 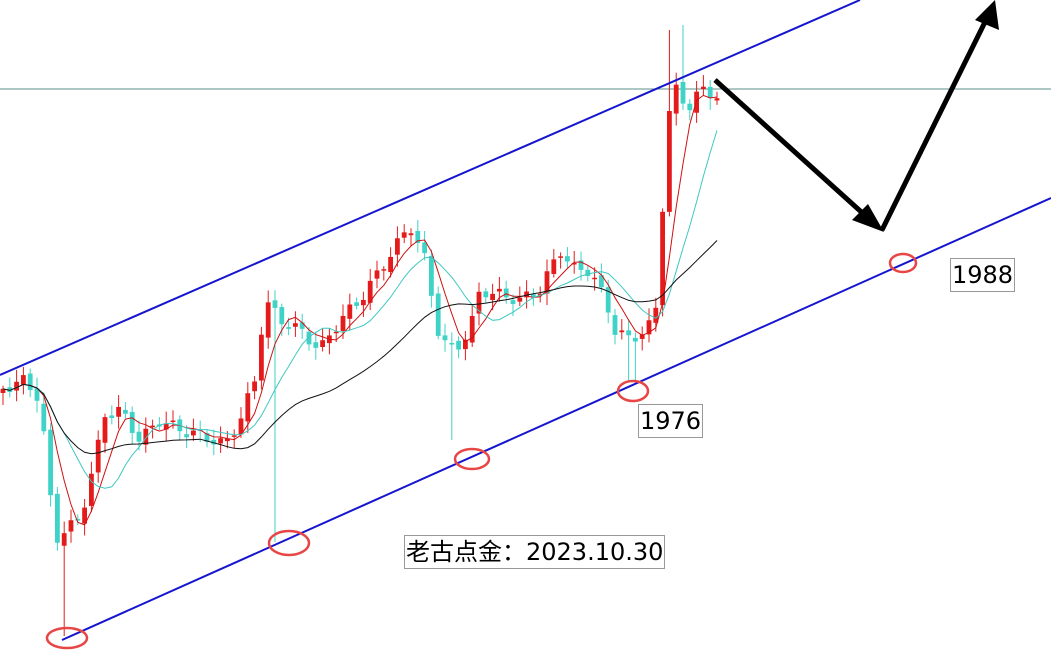 I want to click on arrow-up, so click(x=934, y=124).